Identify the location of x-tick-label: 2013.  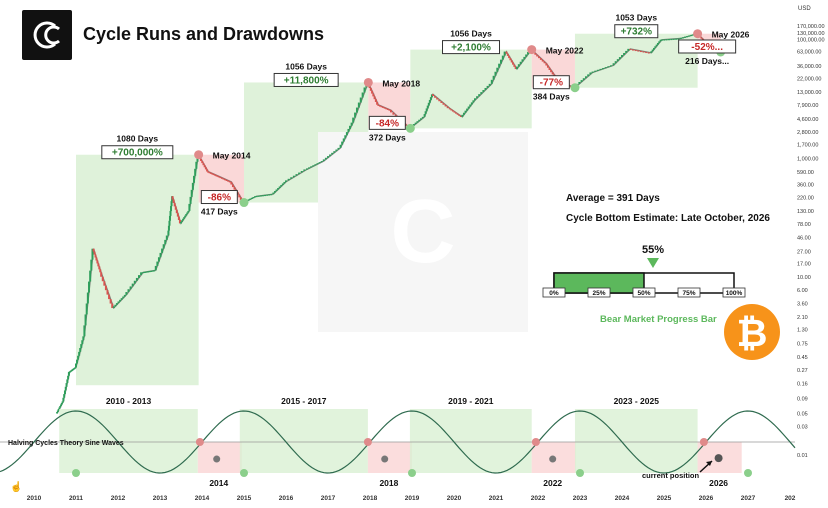
(160, 498).